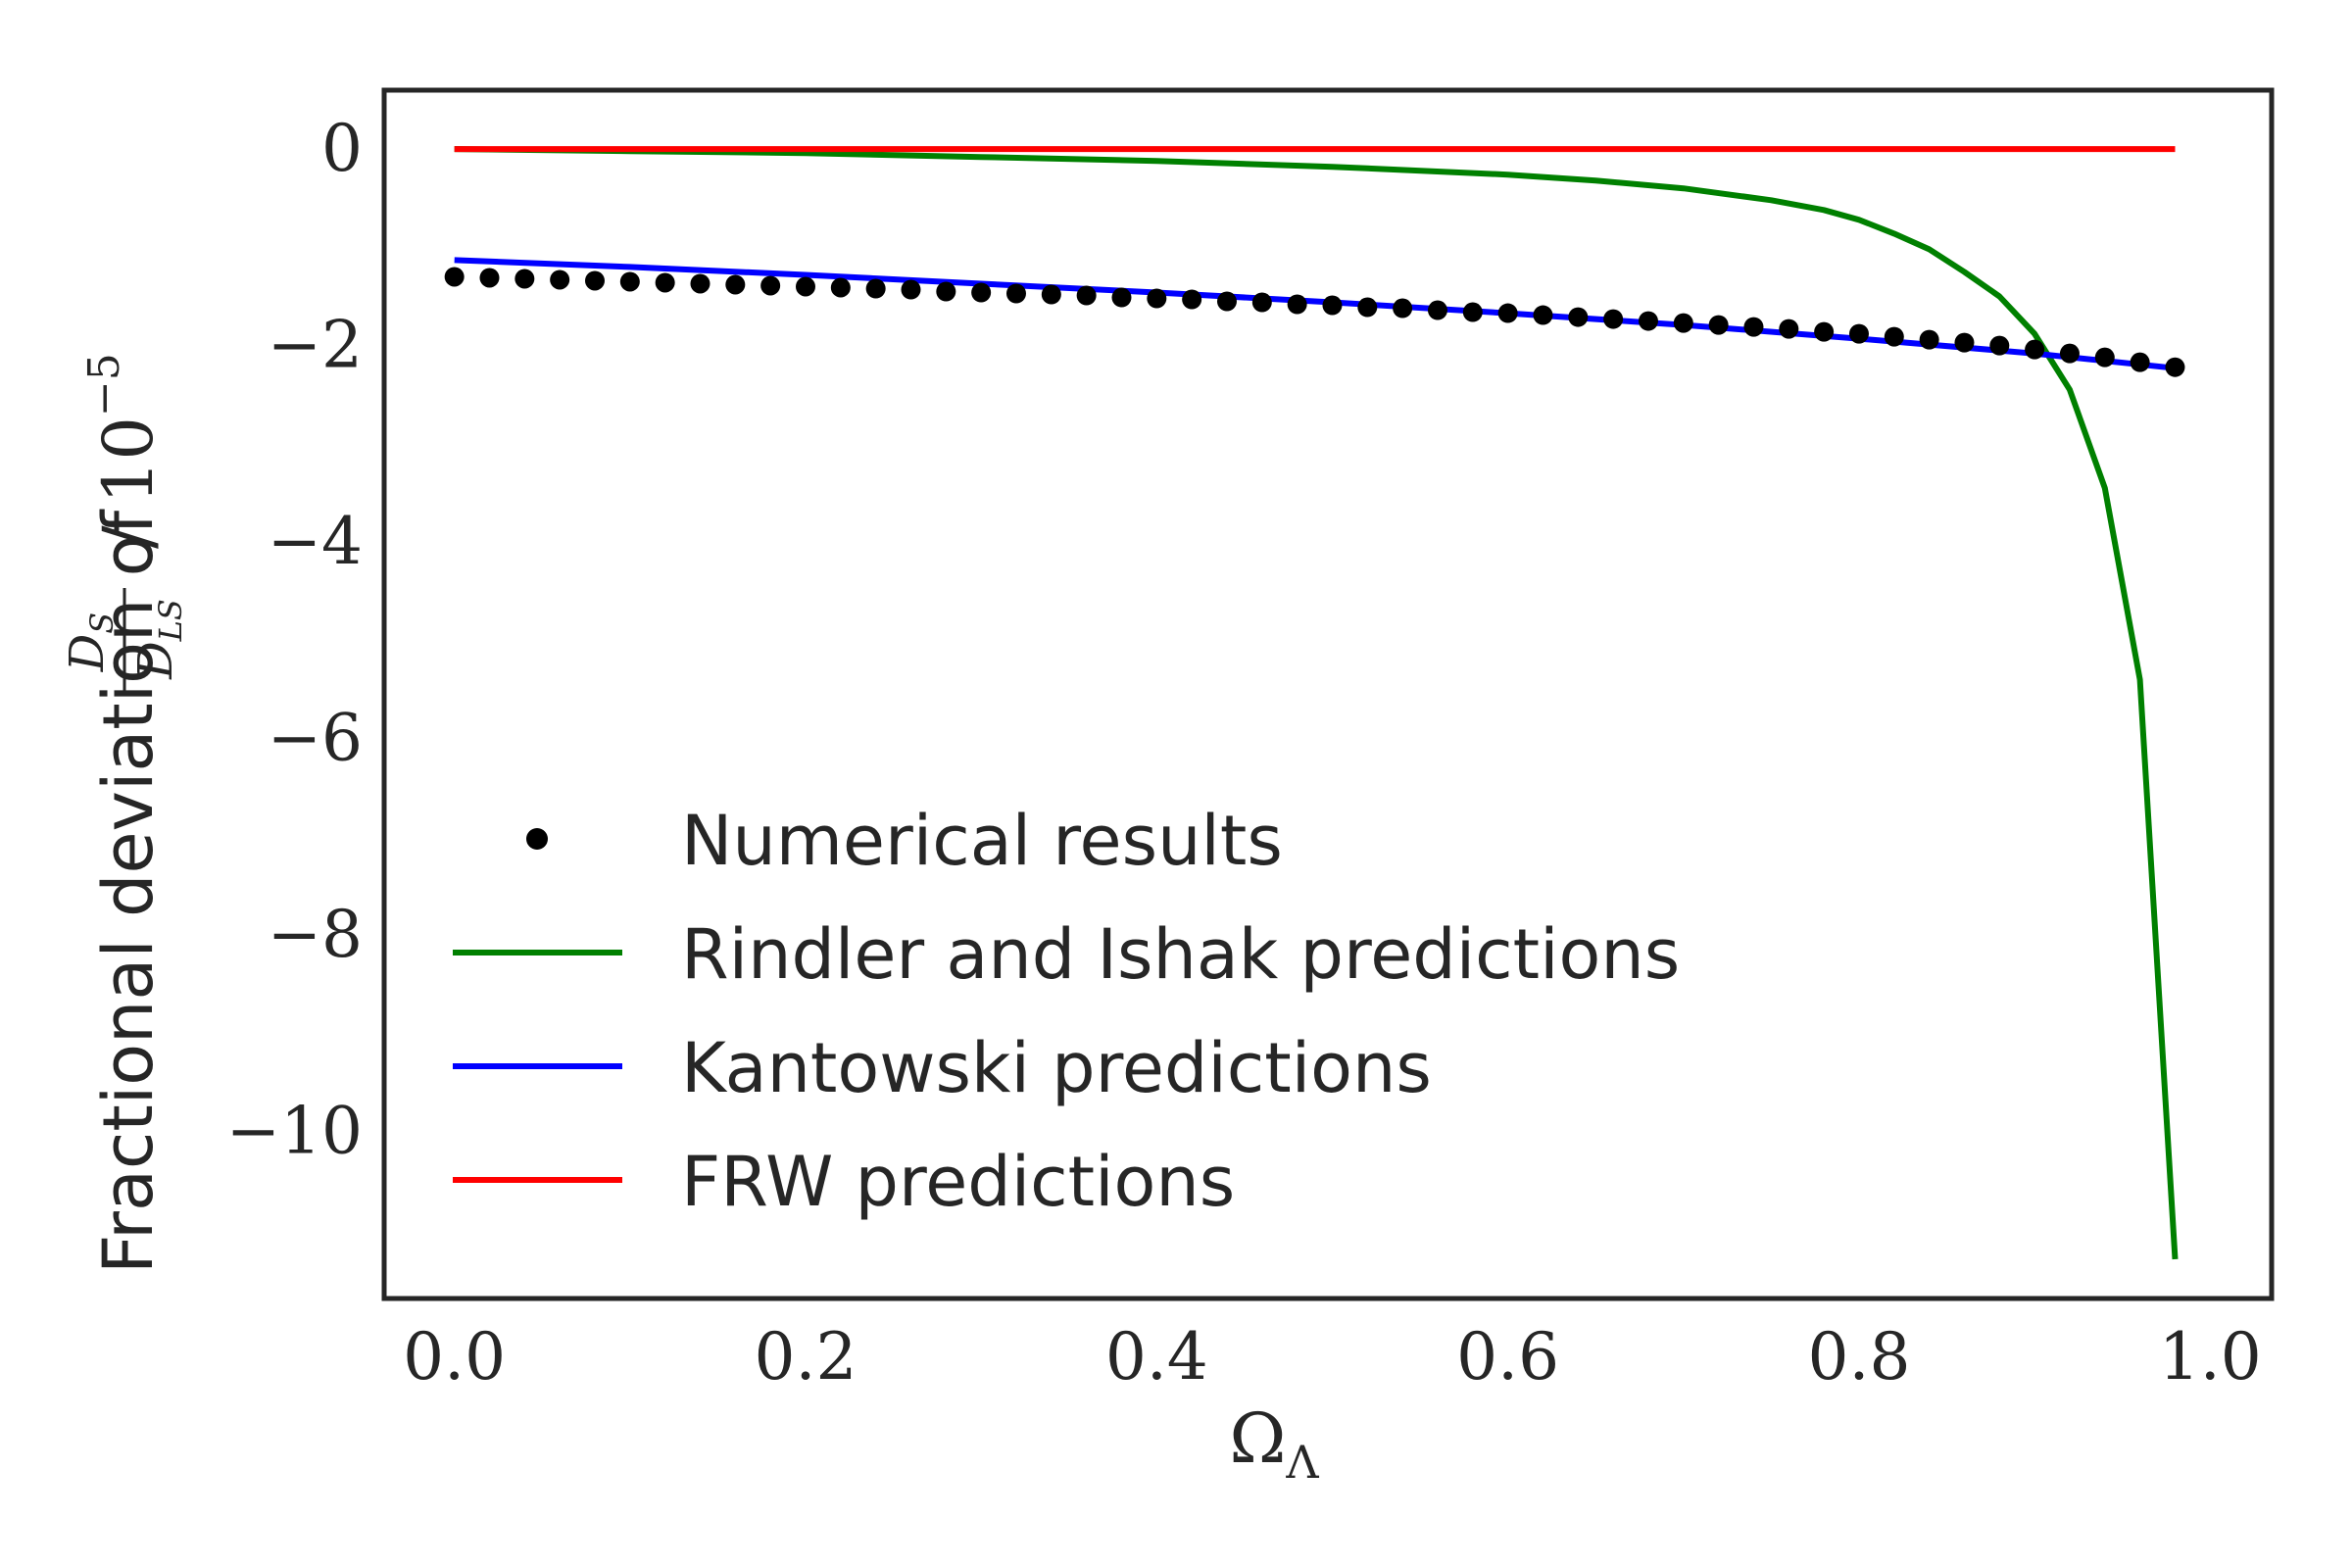 This screenshot has width=2352, height=1568. I want to click on y-tick-label: −2, so click(315, 345).